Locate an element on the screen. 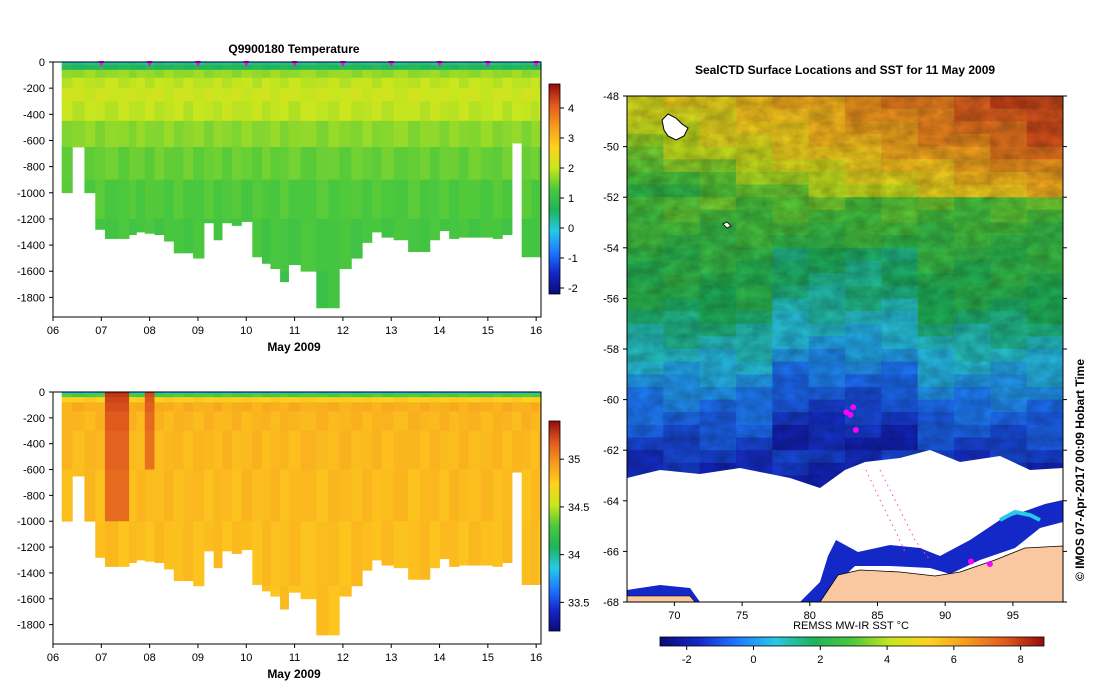 This screenshot has width=1099, height=700. x-tick-label: 16 is located at coordinates (536, 331).